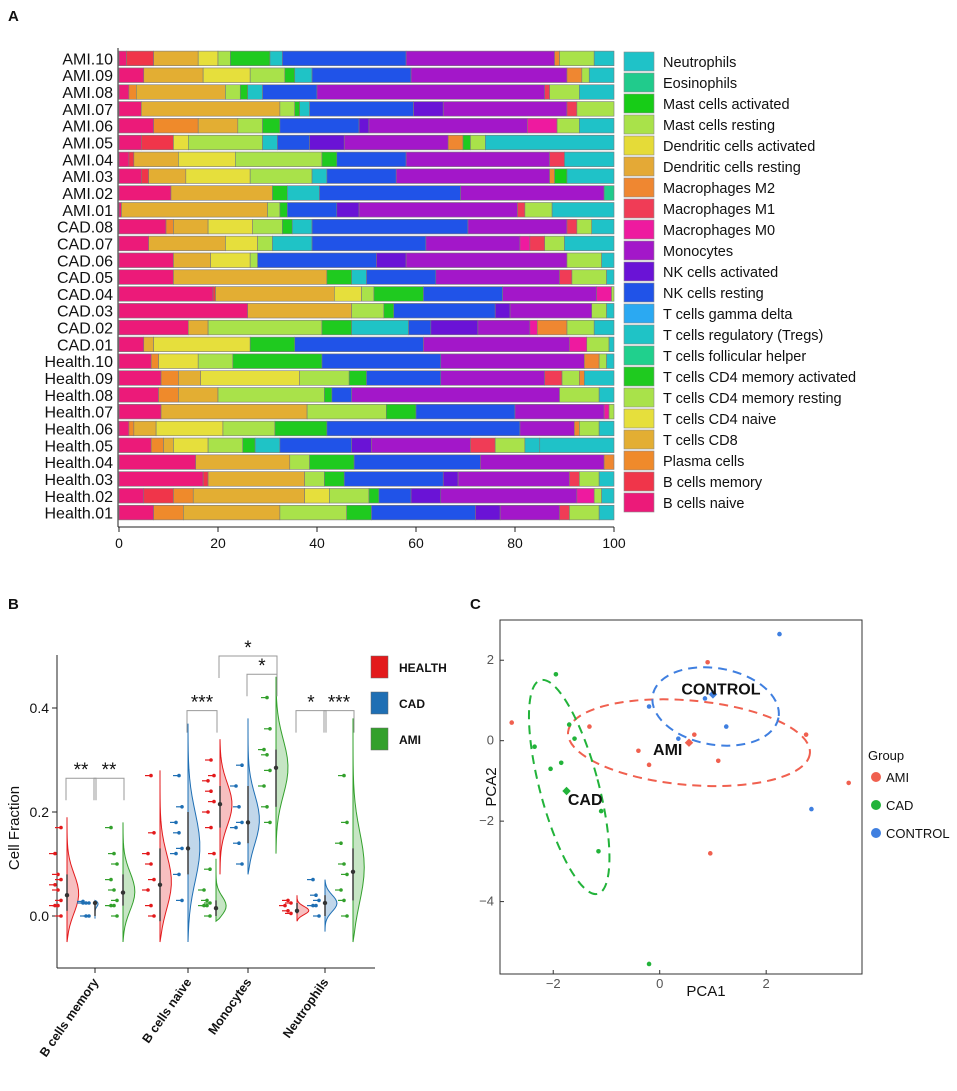 This screenshot has width=957, height=1091. What do you see at coordinates (334, 479) in the screenshot?
I see `bar-segment-health-03-t-cells-cd4-memory-activated` at bounding box center [334, 479].